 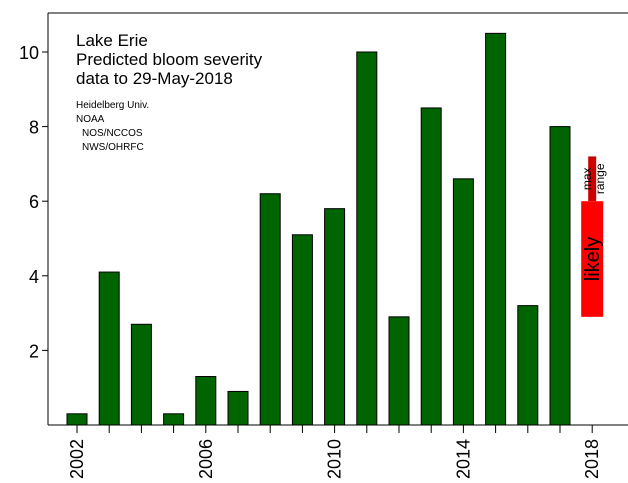 What do you see at coordinates (29, 53) in the screenshot?
I see `y-tick-label: 10` at bounding box center [29, 53].